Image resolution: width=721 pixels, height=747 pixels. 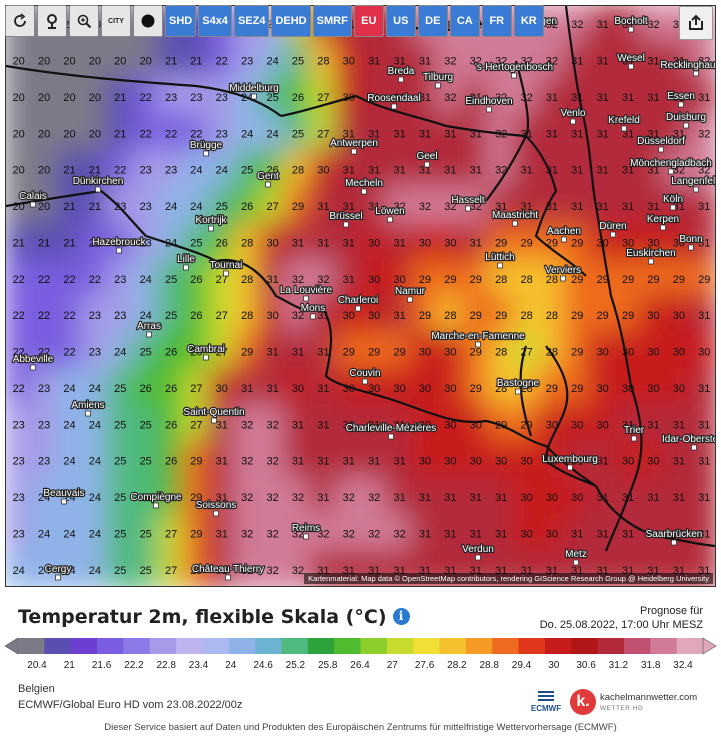 What do you see at coordinates (583, 702) in the screenshot?
I see `kachelmann-logo: k.` at bounding box center [583, 702].